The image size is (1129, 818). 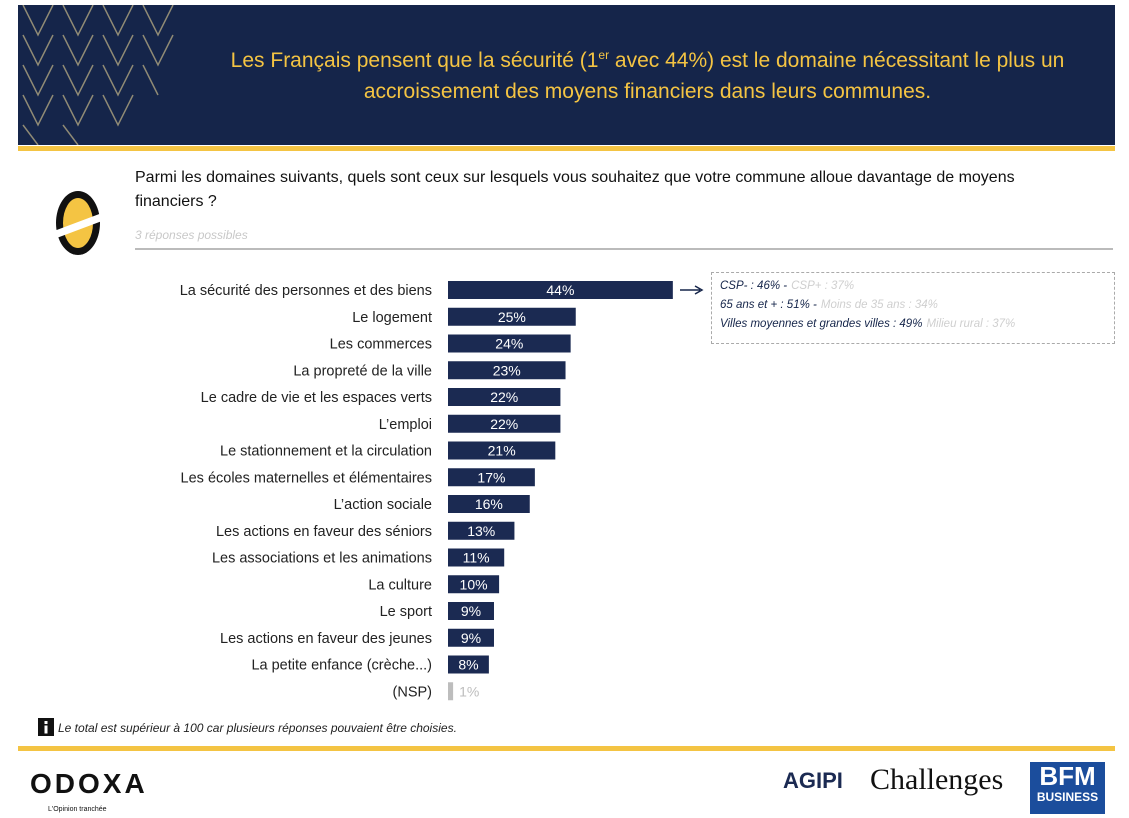 What do you see at coordinates (405, 425) in the screenshot?
I see `category-label: L’emploi` at bounding box center [405, 425].